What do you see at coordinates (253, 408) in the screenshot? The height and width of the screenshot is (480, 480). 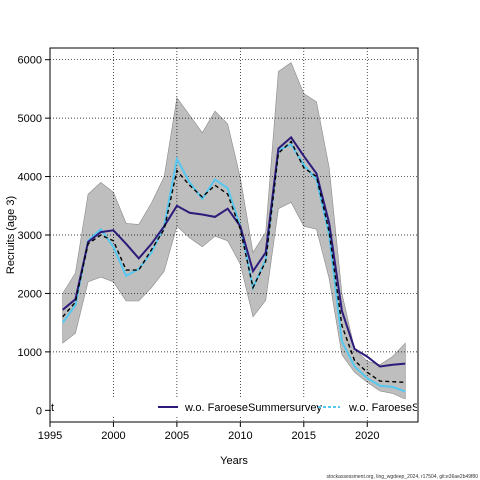 I see `legend-label-summer: w.o. FaroeseSummersurvey` at bounding box center [253, 408].